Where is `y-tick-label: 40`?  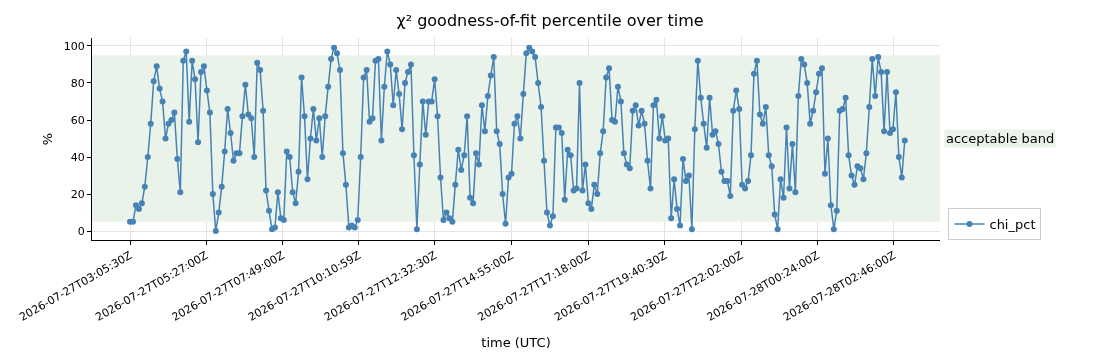
y-tick-label: 40 is located at coordinates (77, 157).